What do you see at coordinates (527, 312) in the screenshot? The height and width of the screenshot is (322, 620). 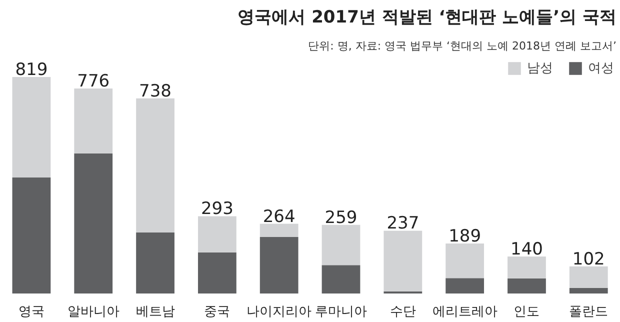 I see `x-tick-label: 인도` at bounding box center [527, 312].